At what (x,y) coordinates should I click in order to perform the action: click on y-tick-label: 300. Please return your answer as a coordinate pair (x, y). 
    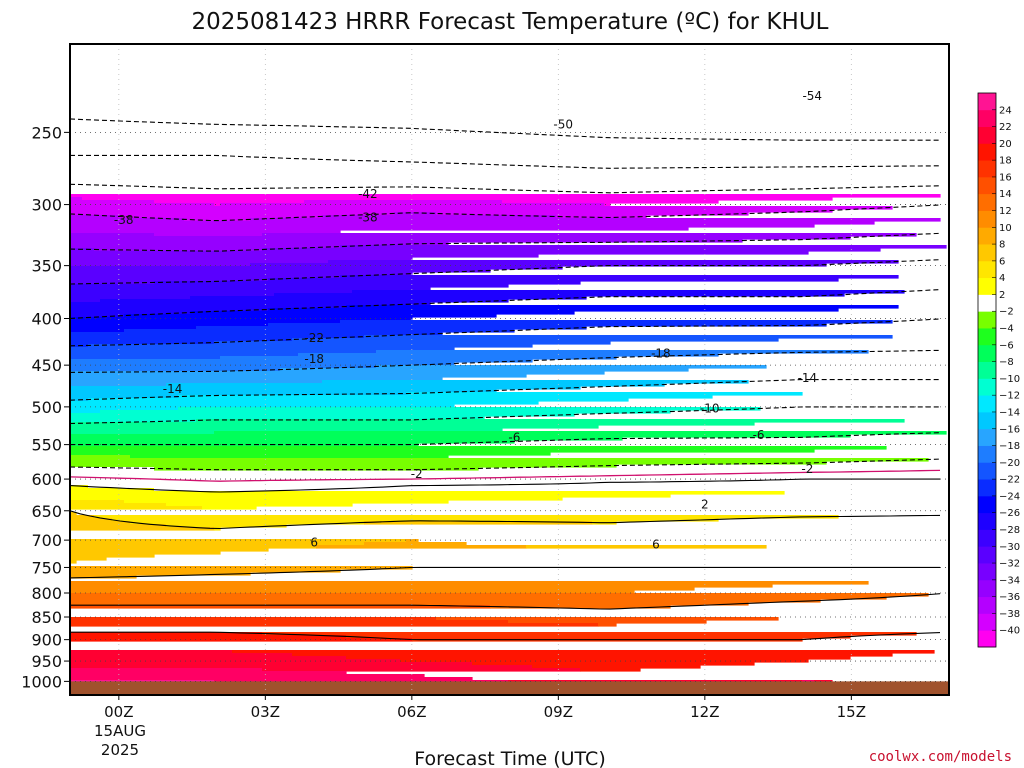
    Looking at the image, I should click on (46, 205).